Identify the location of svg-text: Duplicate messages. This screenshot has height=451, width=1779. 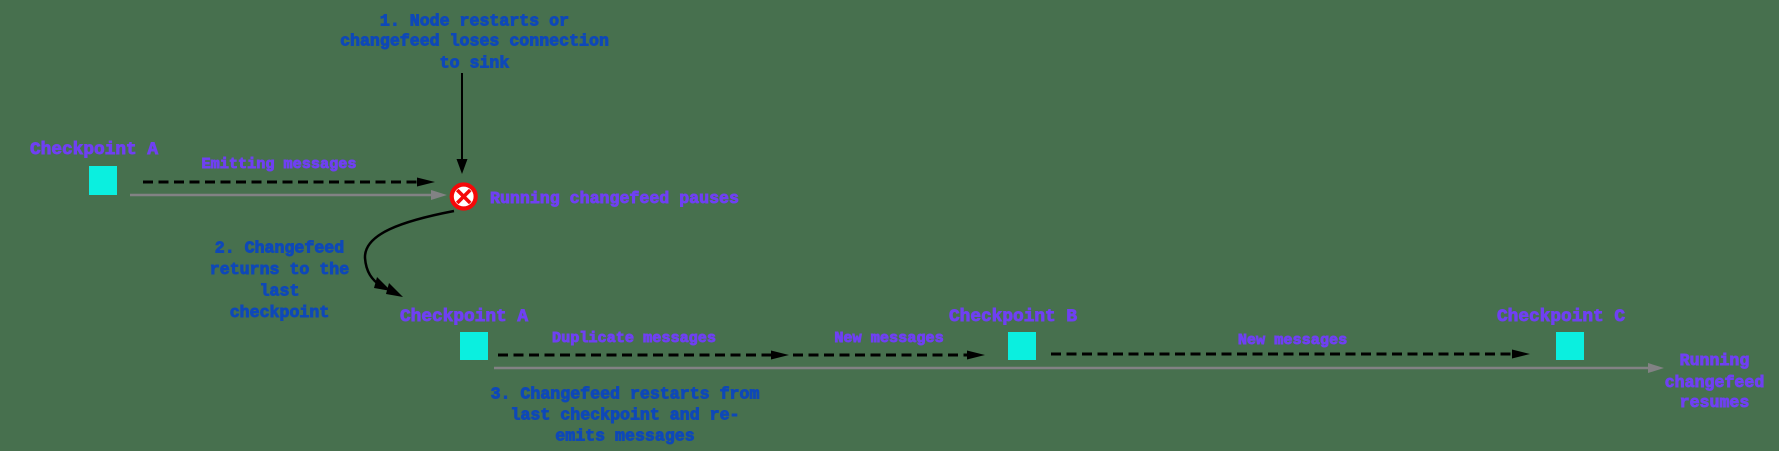
(634, 338).